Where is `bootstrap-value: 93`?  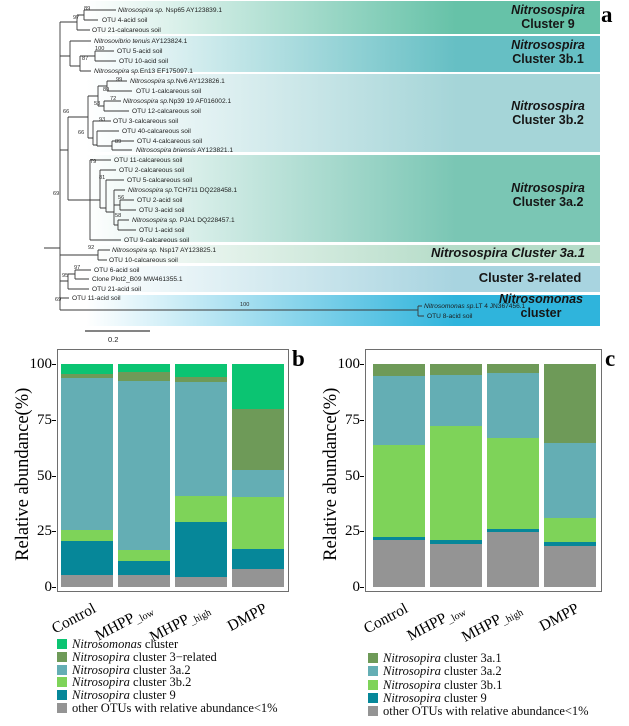 bootstrap-value: 93 is located at coordinates (102, 120).